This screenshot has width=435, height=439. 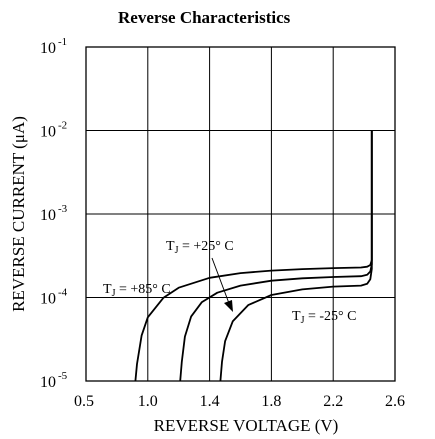 I want to click on x-tick-labels: 0.5 1.0 1.4 1.8 2.2 2.6, so click(x=239, y=401).